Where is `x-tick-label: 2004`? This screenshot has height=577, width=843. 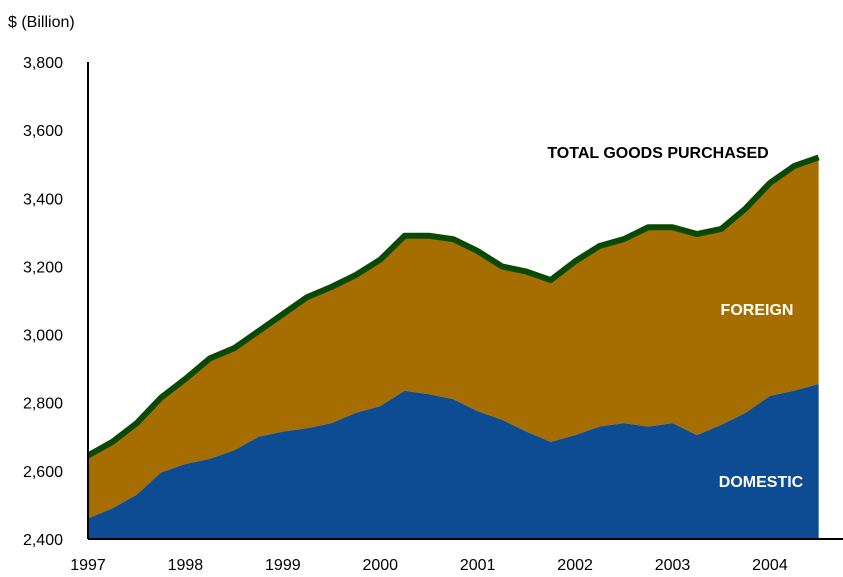
x-tick-label: 2004 is located at coordinates (770, 565).